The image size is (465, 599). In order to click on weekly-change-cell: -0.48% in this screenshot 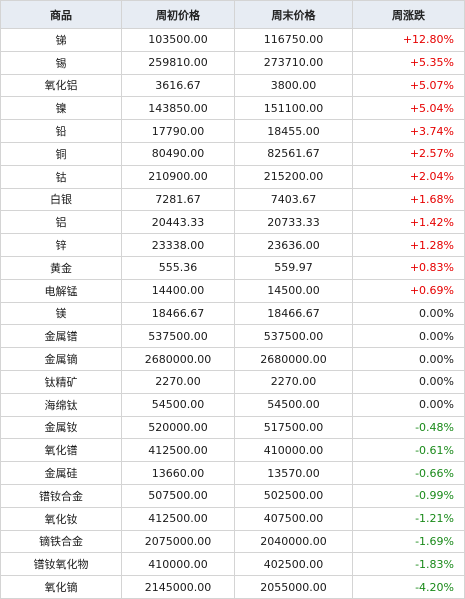, I will do `click(408, 427)`.